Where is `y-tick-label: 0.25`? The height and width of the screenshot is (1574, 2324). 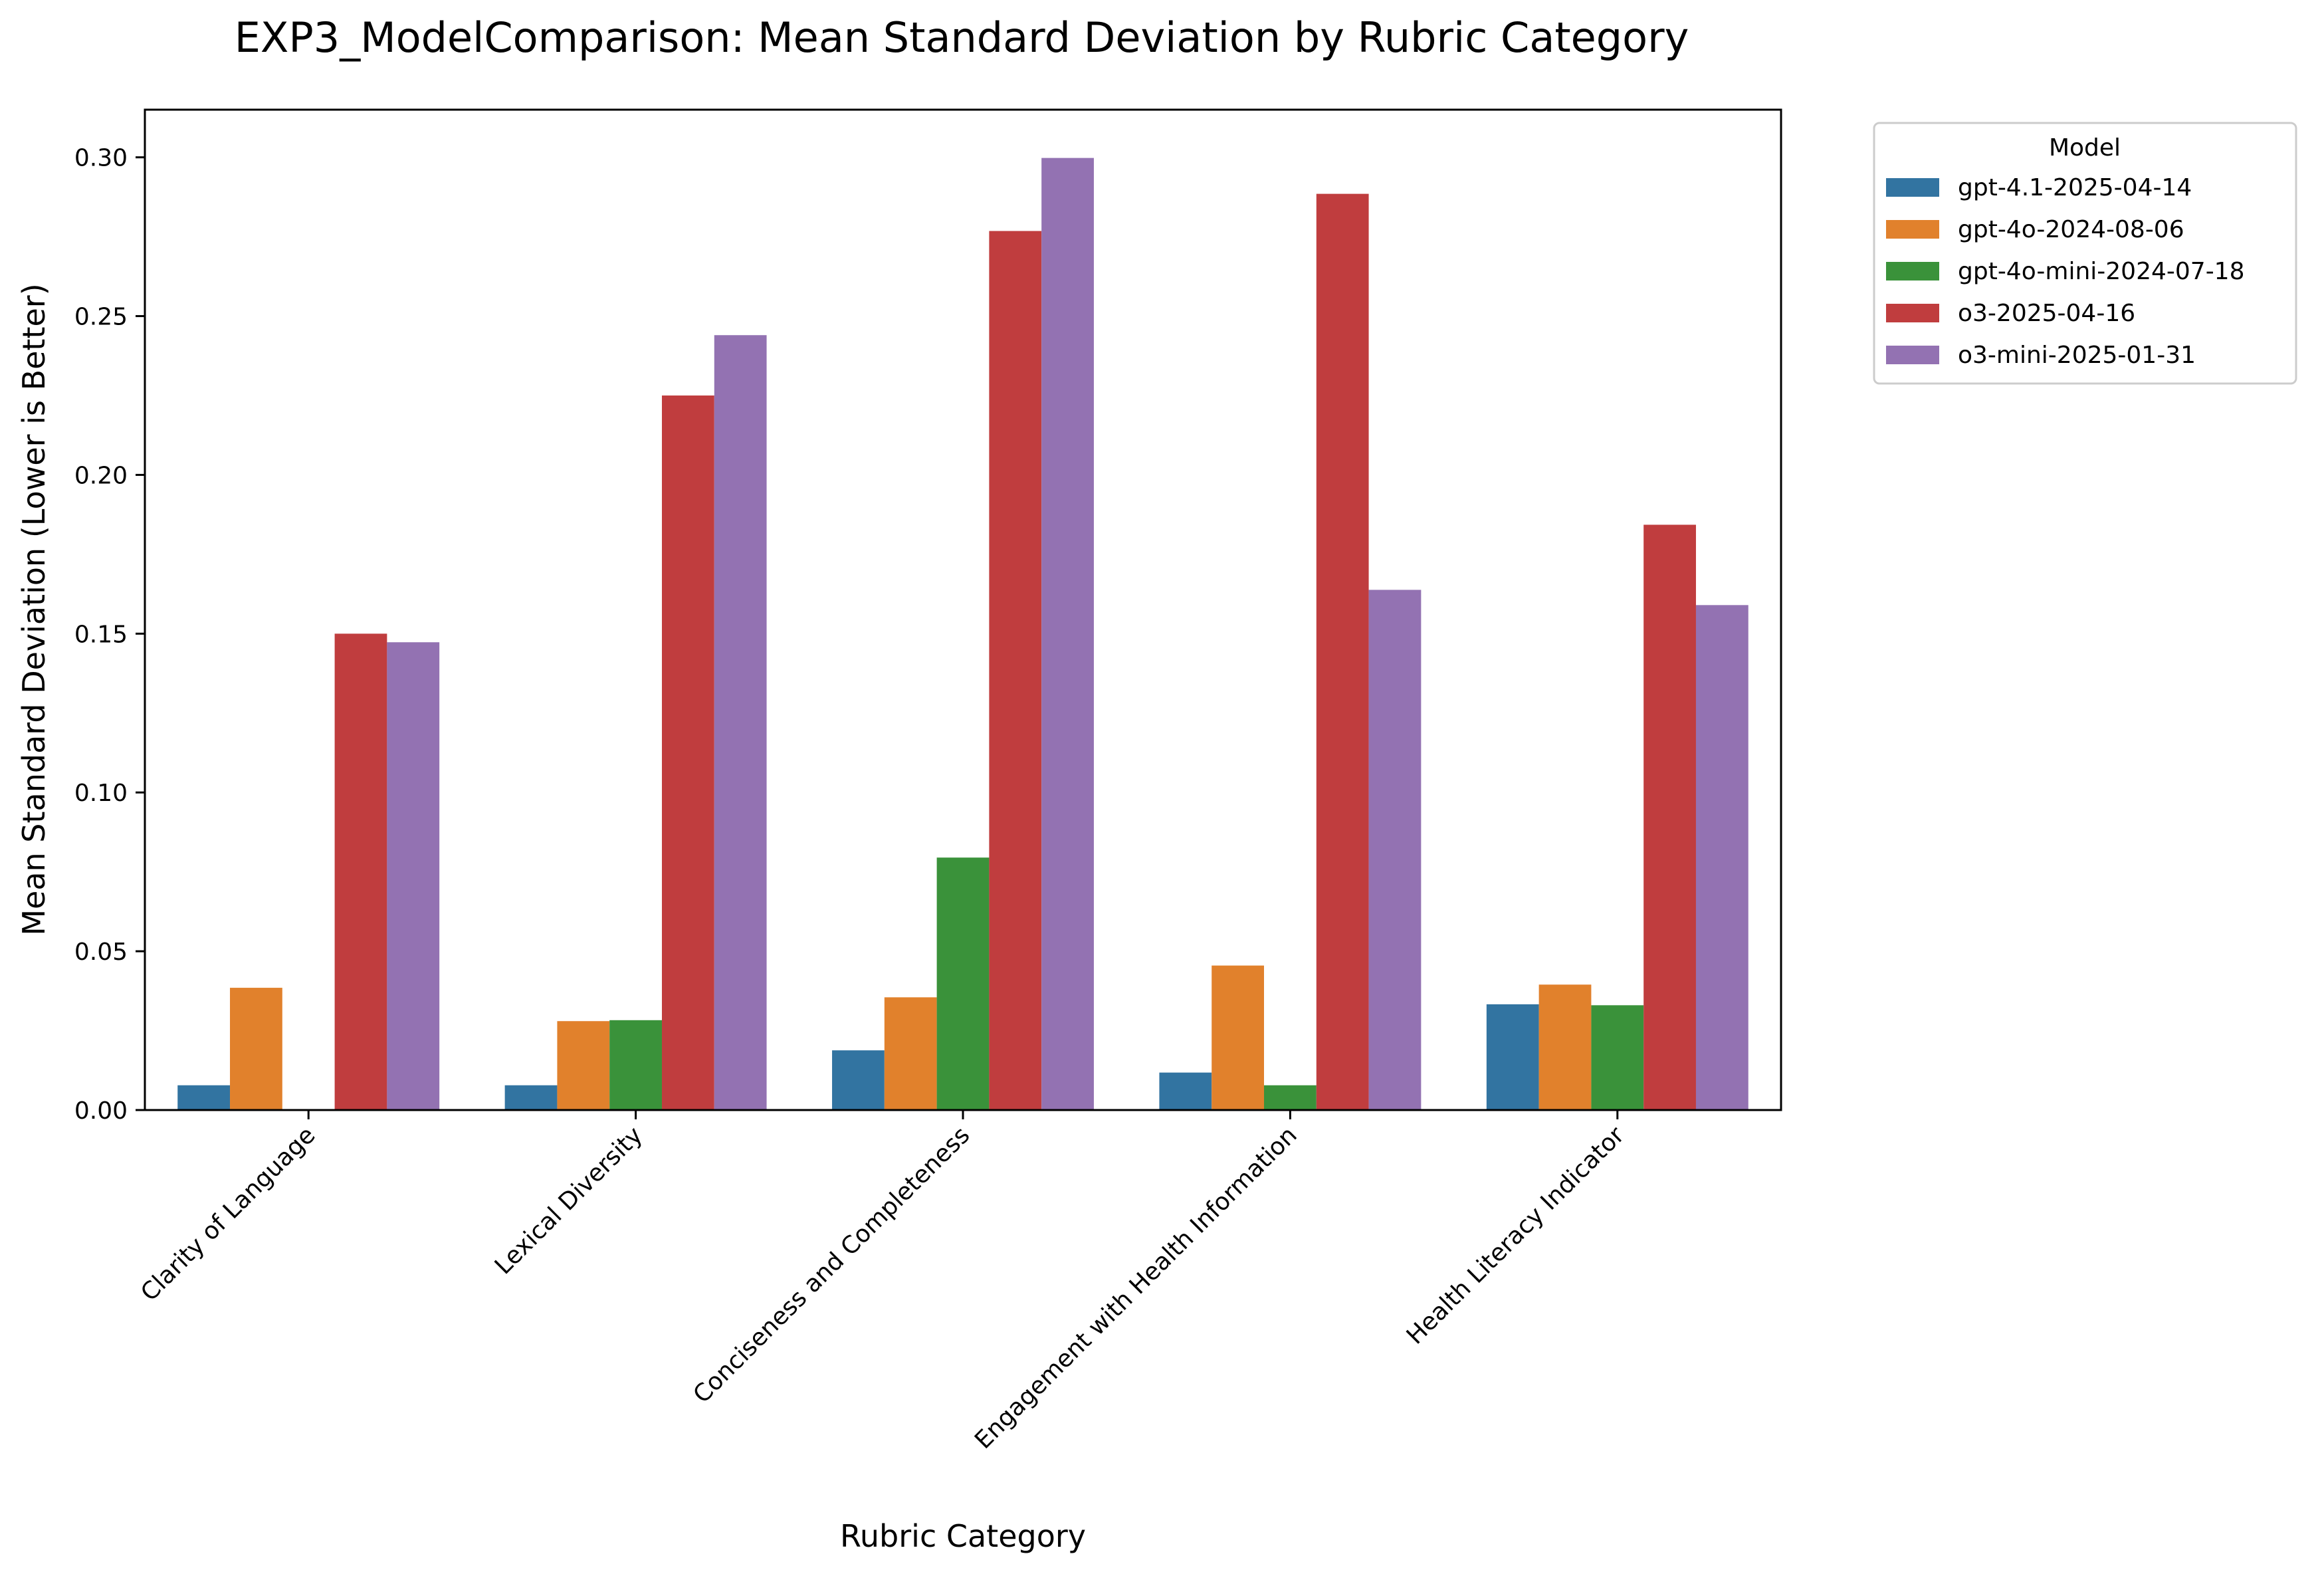 y-tick-label: 0.25 is located at coordinates (101, 317).